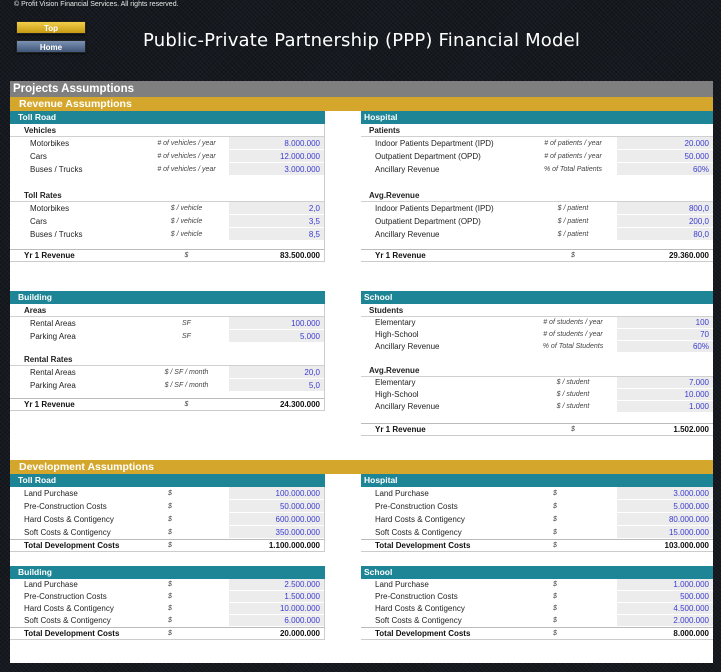  What do you see at coordinates (53, 336) in the screenshot?
I see `row-label: Parking Area` at bounding box center [53, 336].